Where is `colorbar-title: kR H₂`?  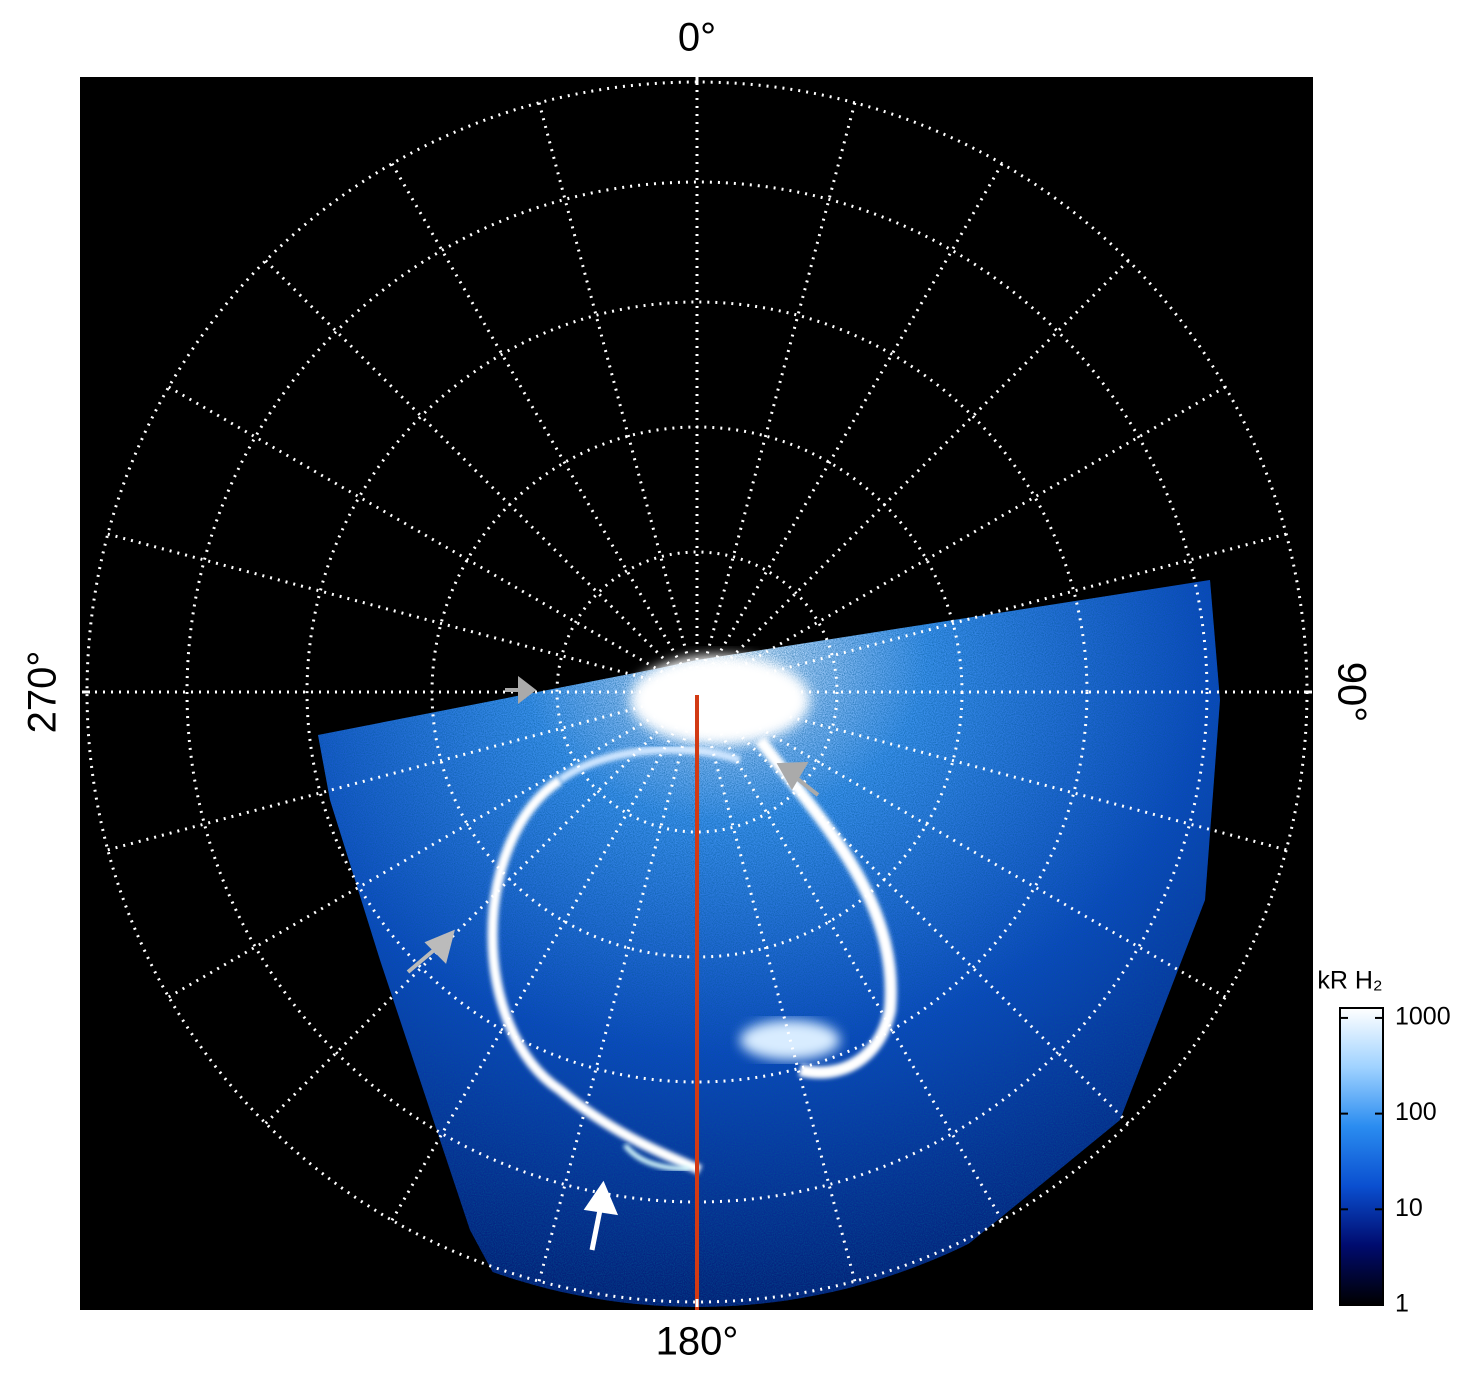 colorbar-title: kR H₂ is located at coordinates (1349, 981).